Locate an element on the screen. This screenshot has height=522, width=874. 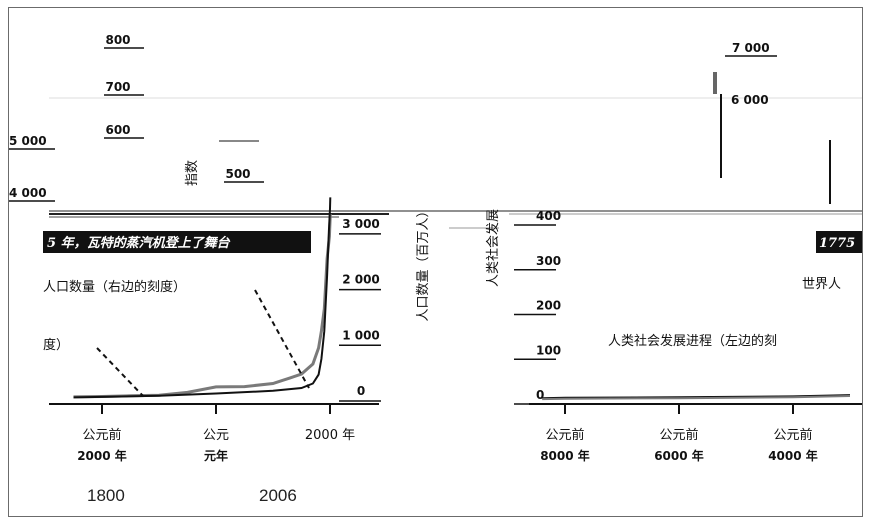
development-tick-label: 100 is located at coordinates (548, 350).